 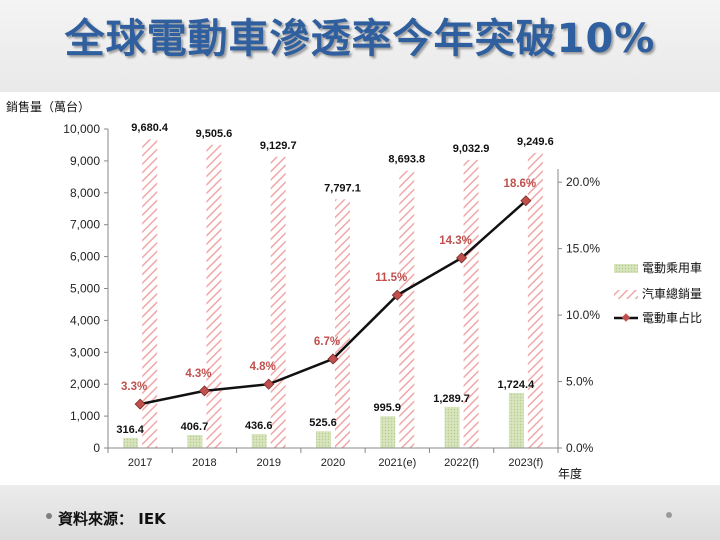 I want to click on x-tick-label: 2019, so click(x=268, y=463).